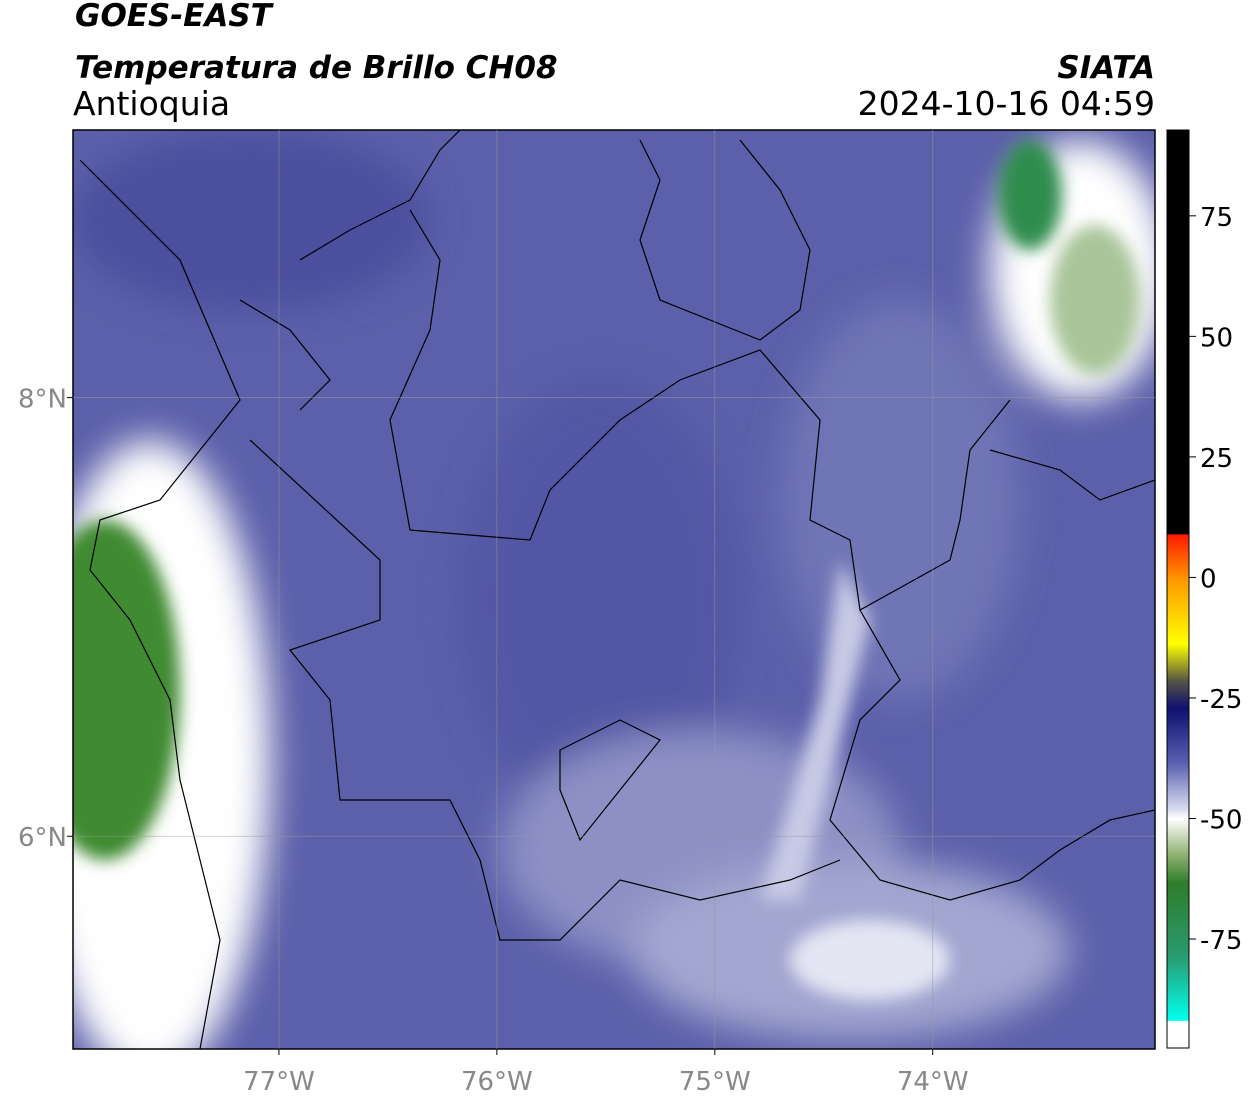 The height and width of the screenshot is (1099, 1252). What do you see at coordinates (933, 1082) in the screenshot?
I see `x-tick-label: 74°W` at bounding box center [933, 1082].